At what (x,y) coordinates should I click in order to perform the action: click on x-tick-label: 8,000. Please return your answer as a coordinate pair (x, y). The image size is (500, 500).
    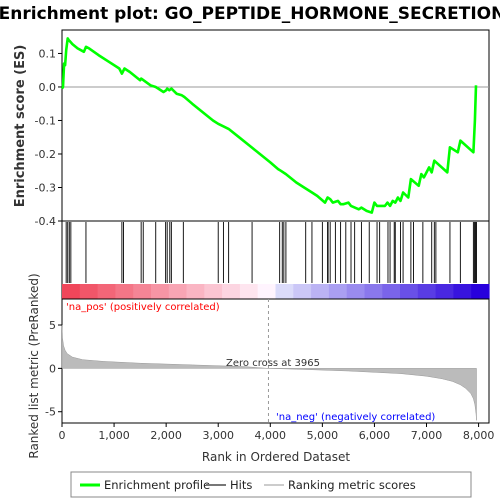
    Looking at the image, I should click on (479, 435).